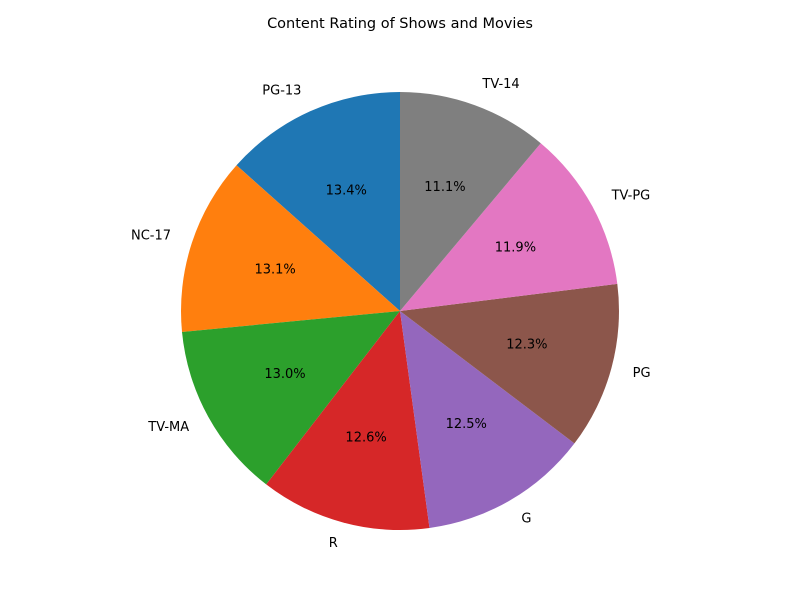 The image size is (800, 600). I want to click on slice-percent-tv-14: 11.1%, so click(444, 187).